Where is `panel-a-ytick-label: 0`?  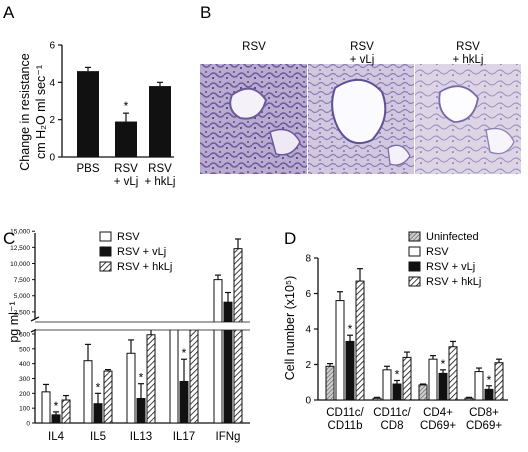
panel-a-ytick-label: 0 is located at coordinates (52, 158).